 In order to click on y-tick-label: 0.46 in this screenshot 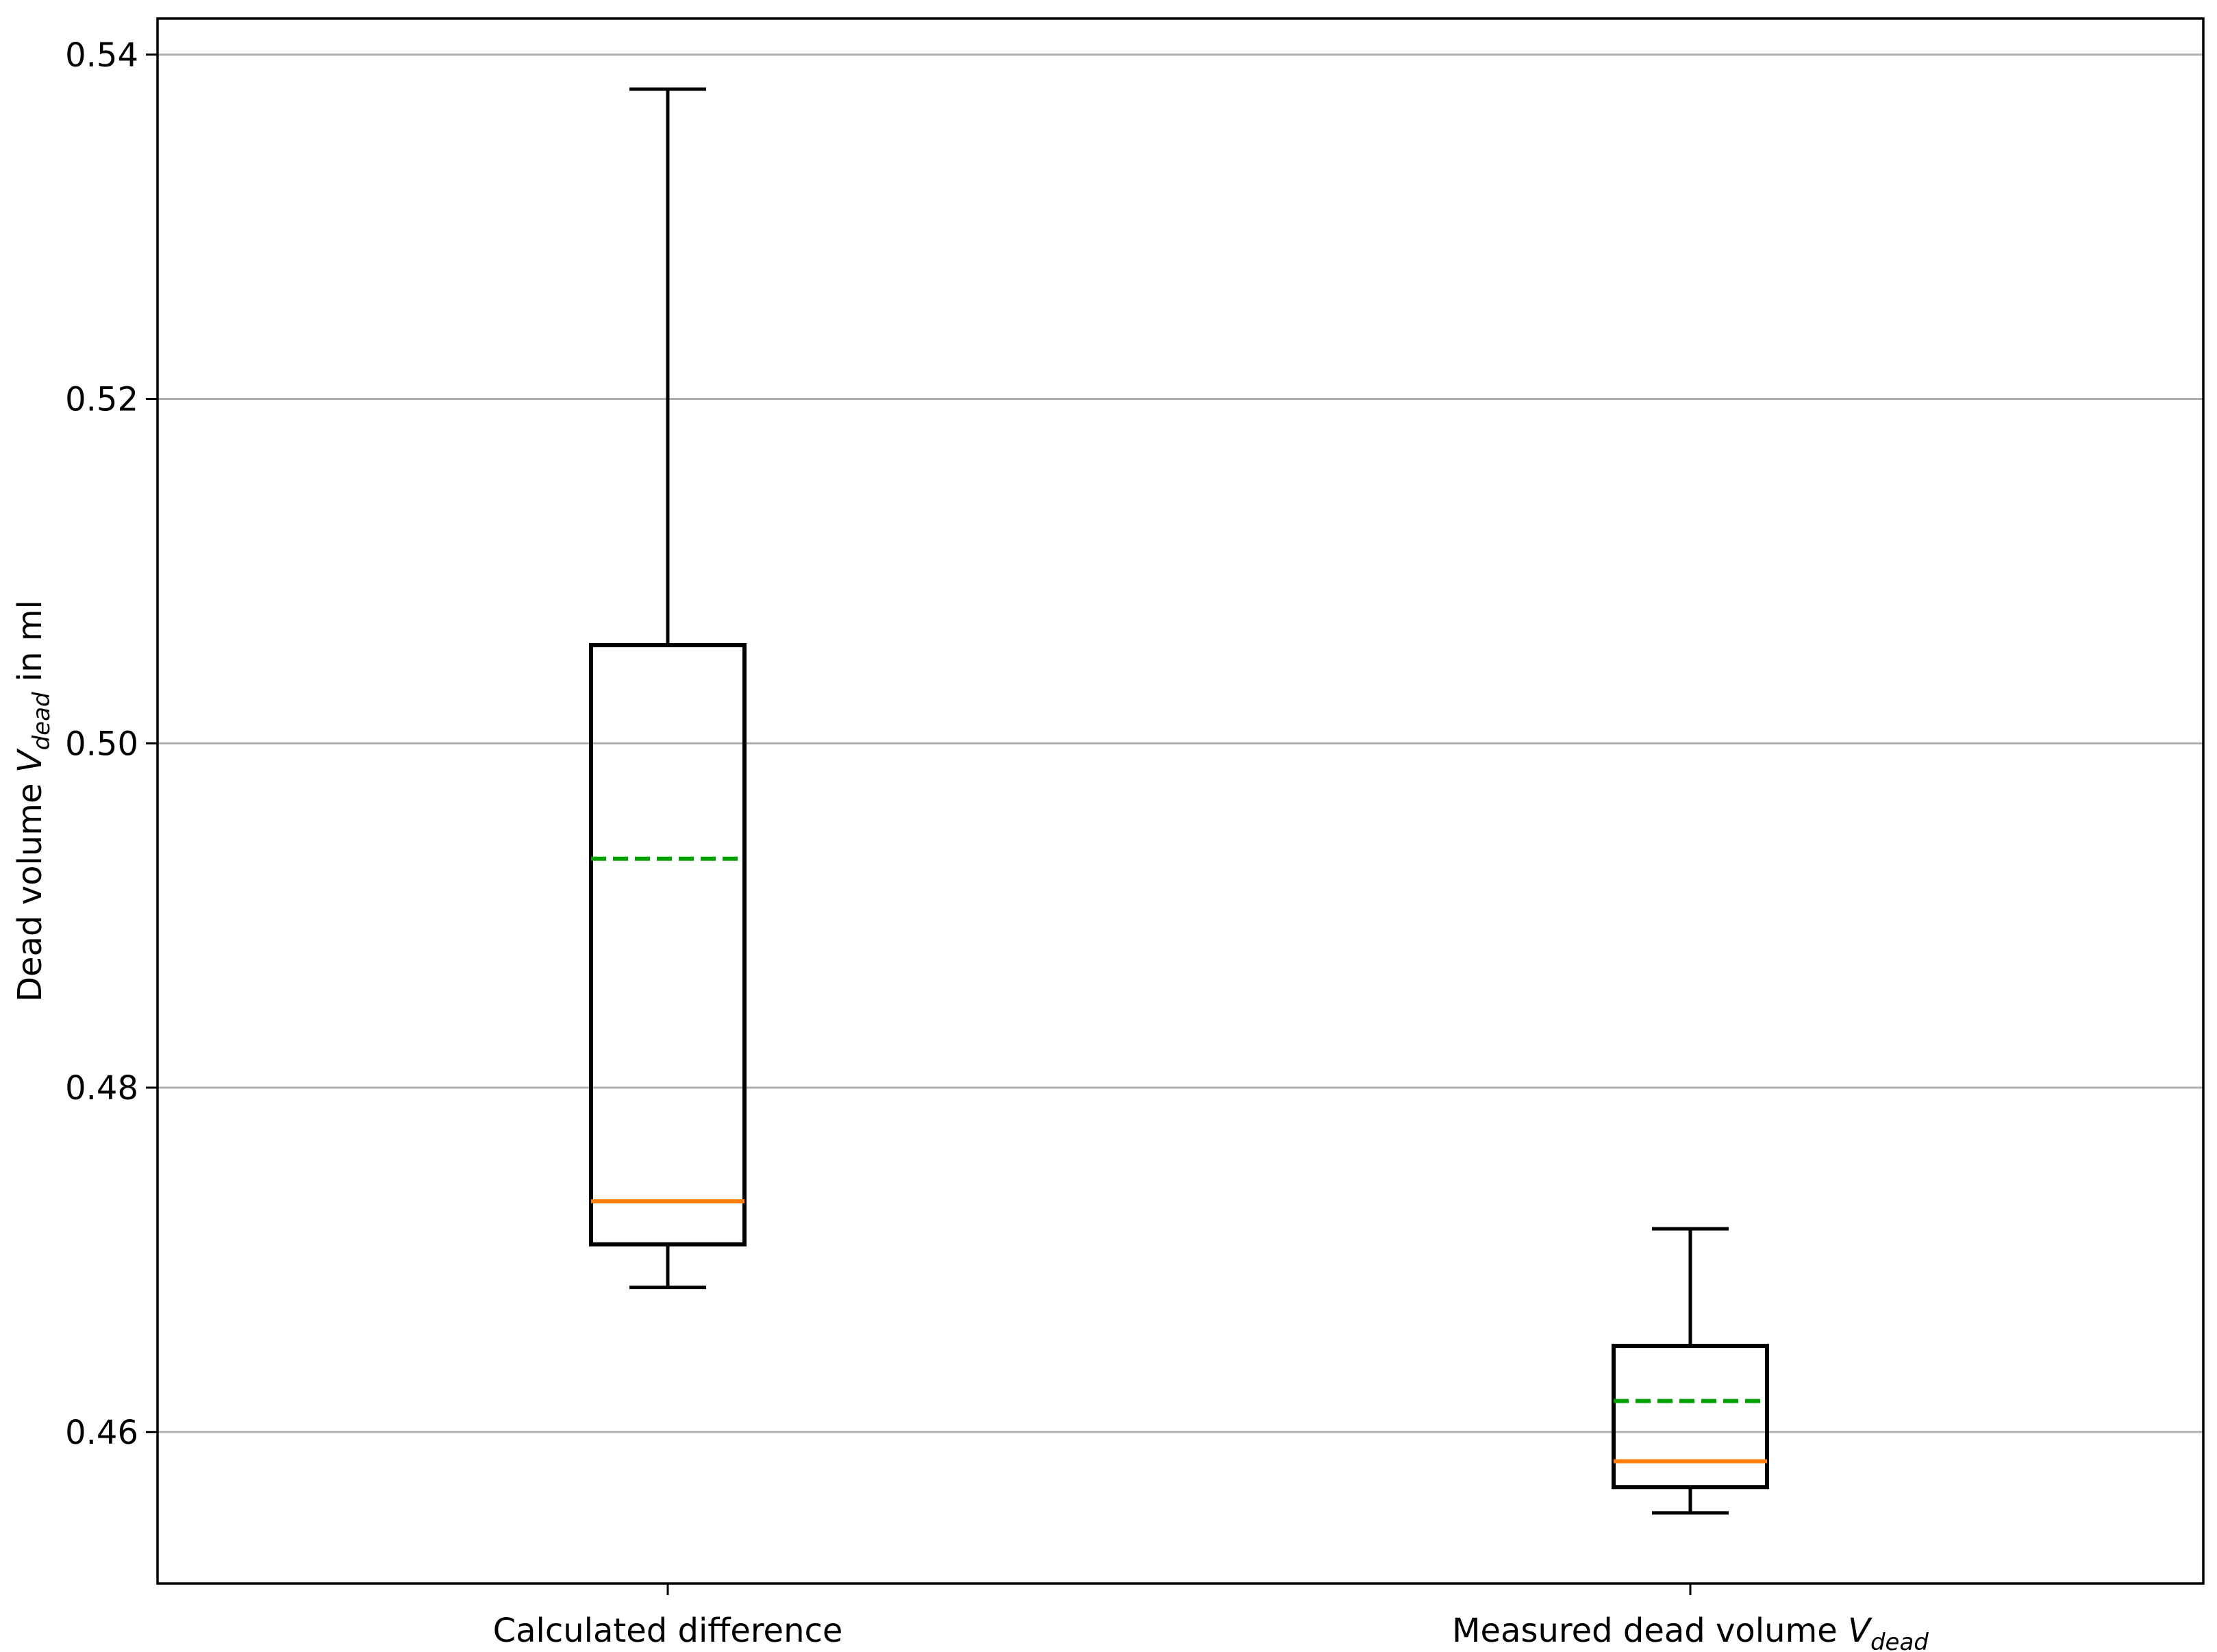, I will do `click(101, 1433)`.